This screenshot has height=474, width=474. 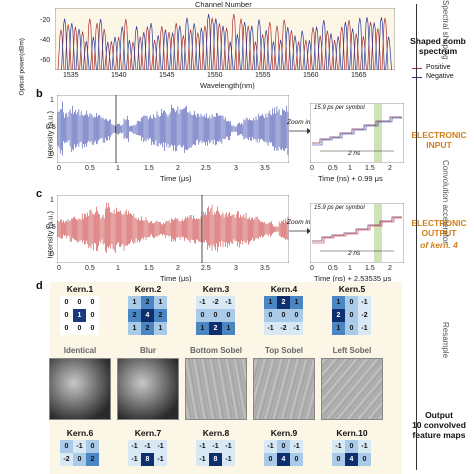 What do you see at coordinates (79, 453) in the screenshot?
I see `kernel-matrix: 0 -1 0 -2 0 2` at bounding box center [79, 453].